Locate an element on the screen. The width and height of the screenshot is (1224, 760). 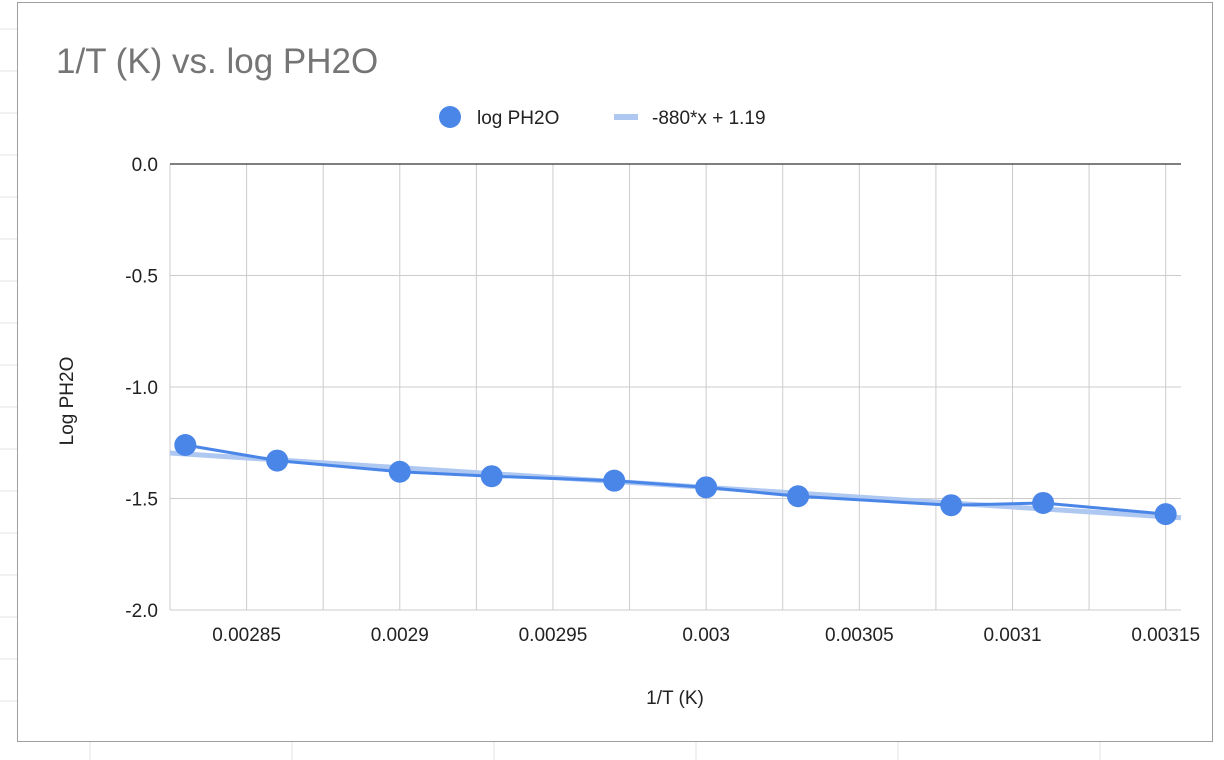
x-tick-label: 0.003 is located at coordinates (706, 635).